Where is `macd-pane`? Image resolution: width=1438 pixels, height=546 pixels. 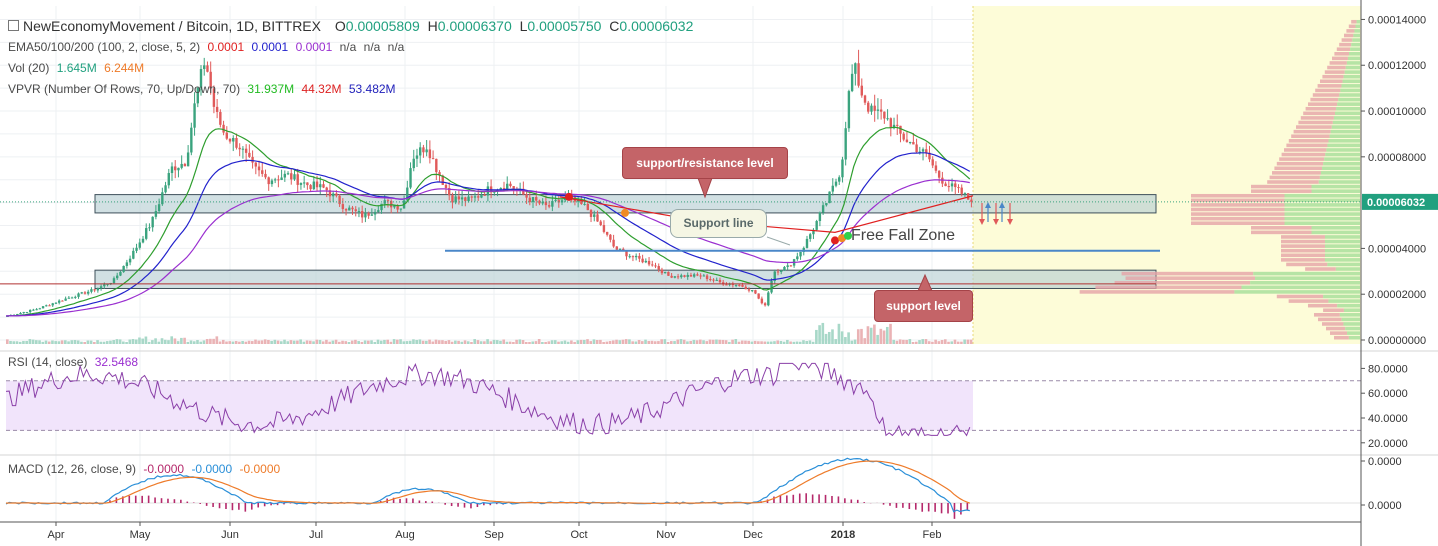 macd-pane is located at coordinates (719, 486).